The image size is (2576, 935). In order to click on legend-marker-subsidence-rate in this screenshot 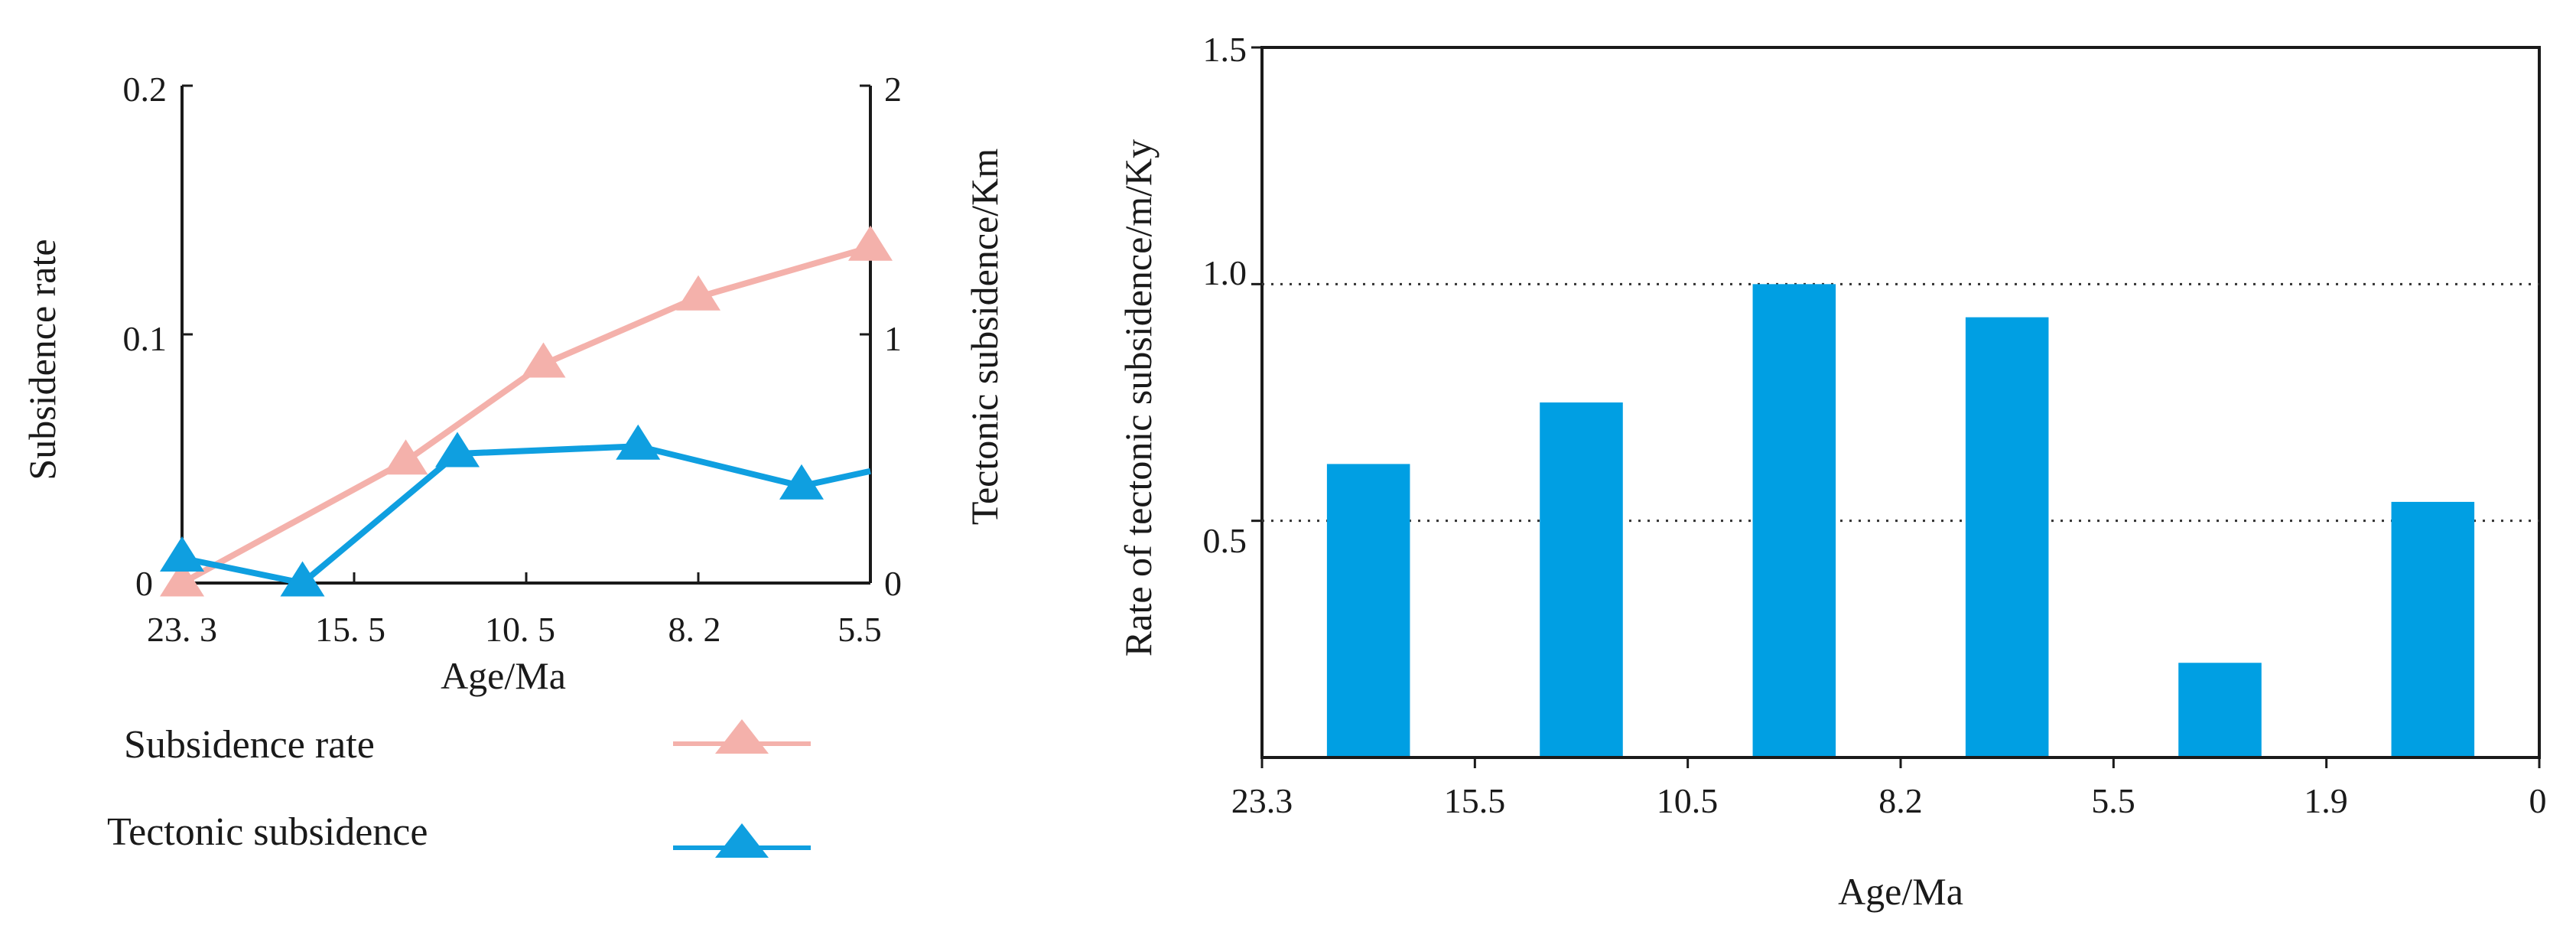, I will do `click(742, 736)`.